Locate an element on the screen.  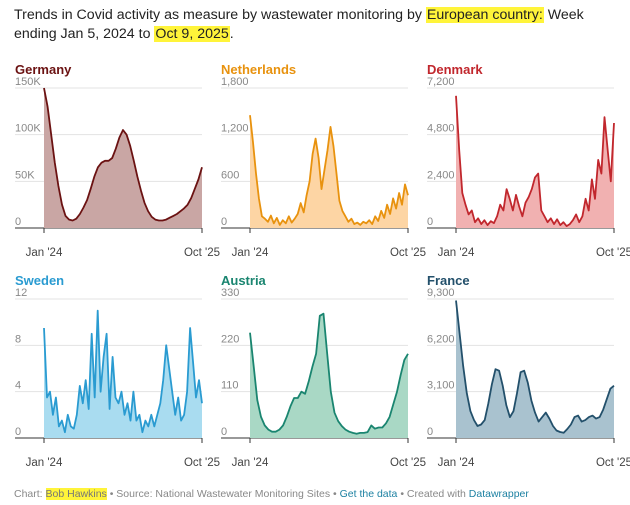
panel-austria: Austria 0 110 220 330 Jan '24 Oct '25 is located at coordinates (323, 371).